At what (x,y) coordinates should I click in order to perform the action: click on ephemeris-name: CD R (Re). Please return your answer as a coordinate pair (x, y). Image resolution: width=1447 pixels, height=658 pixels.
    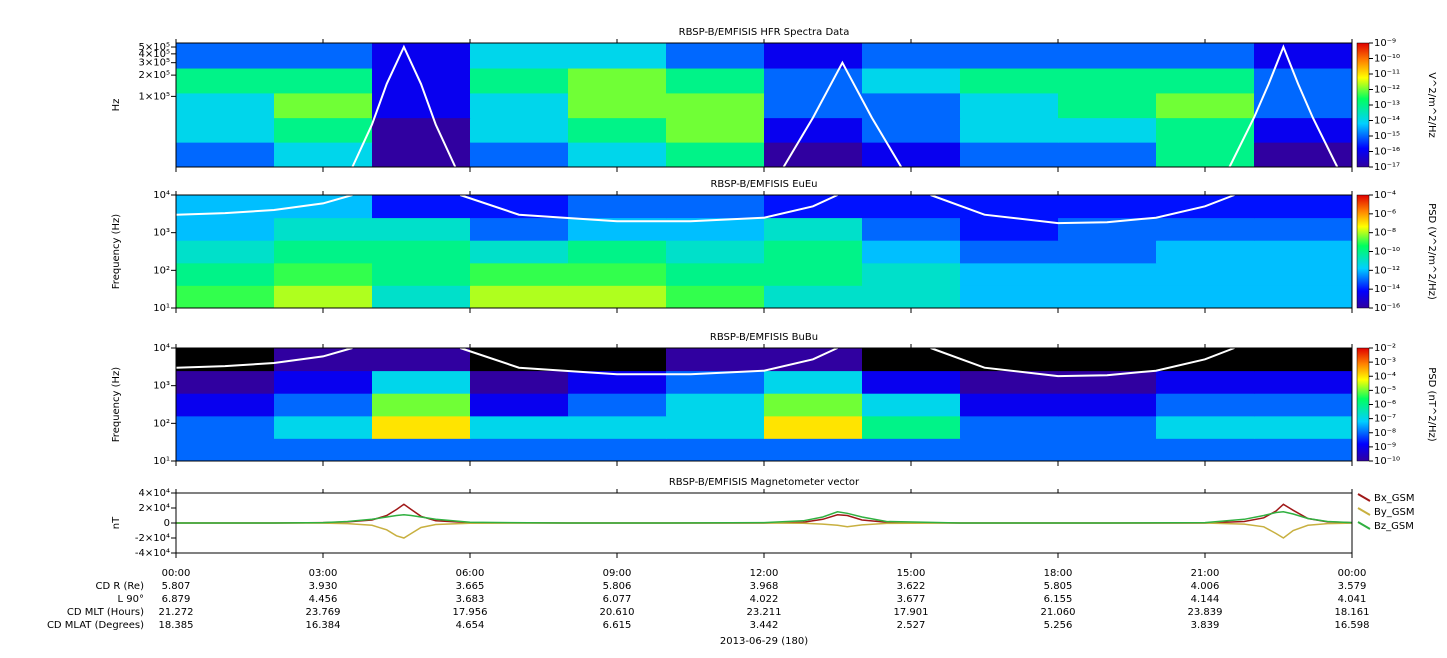
    Looking at the image, I should click on (120, 586).